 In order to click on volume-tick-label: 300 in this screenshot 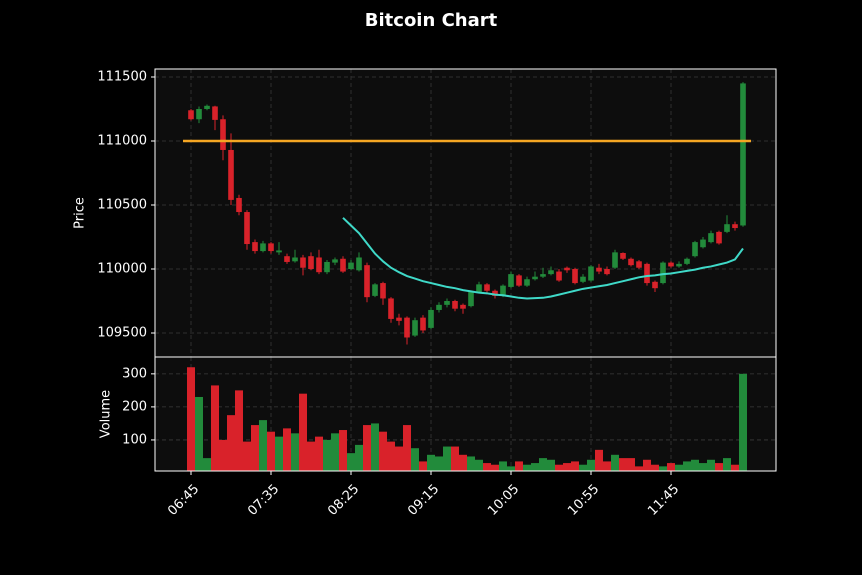, I will do `click(134, 373)`.